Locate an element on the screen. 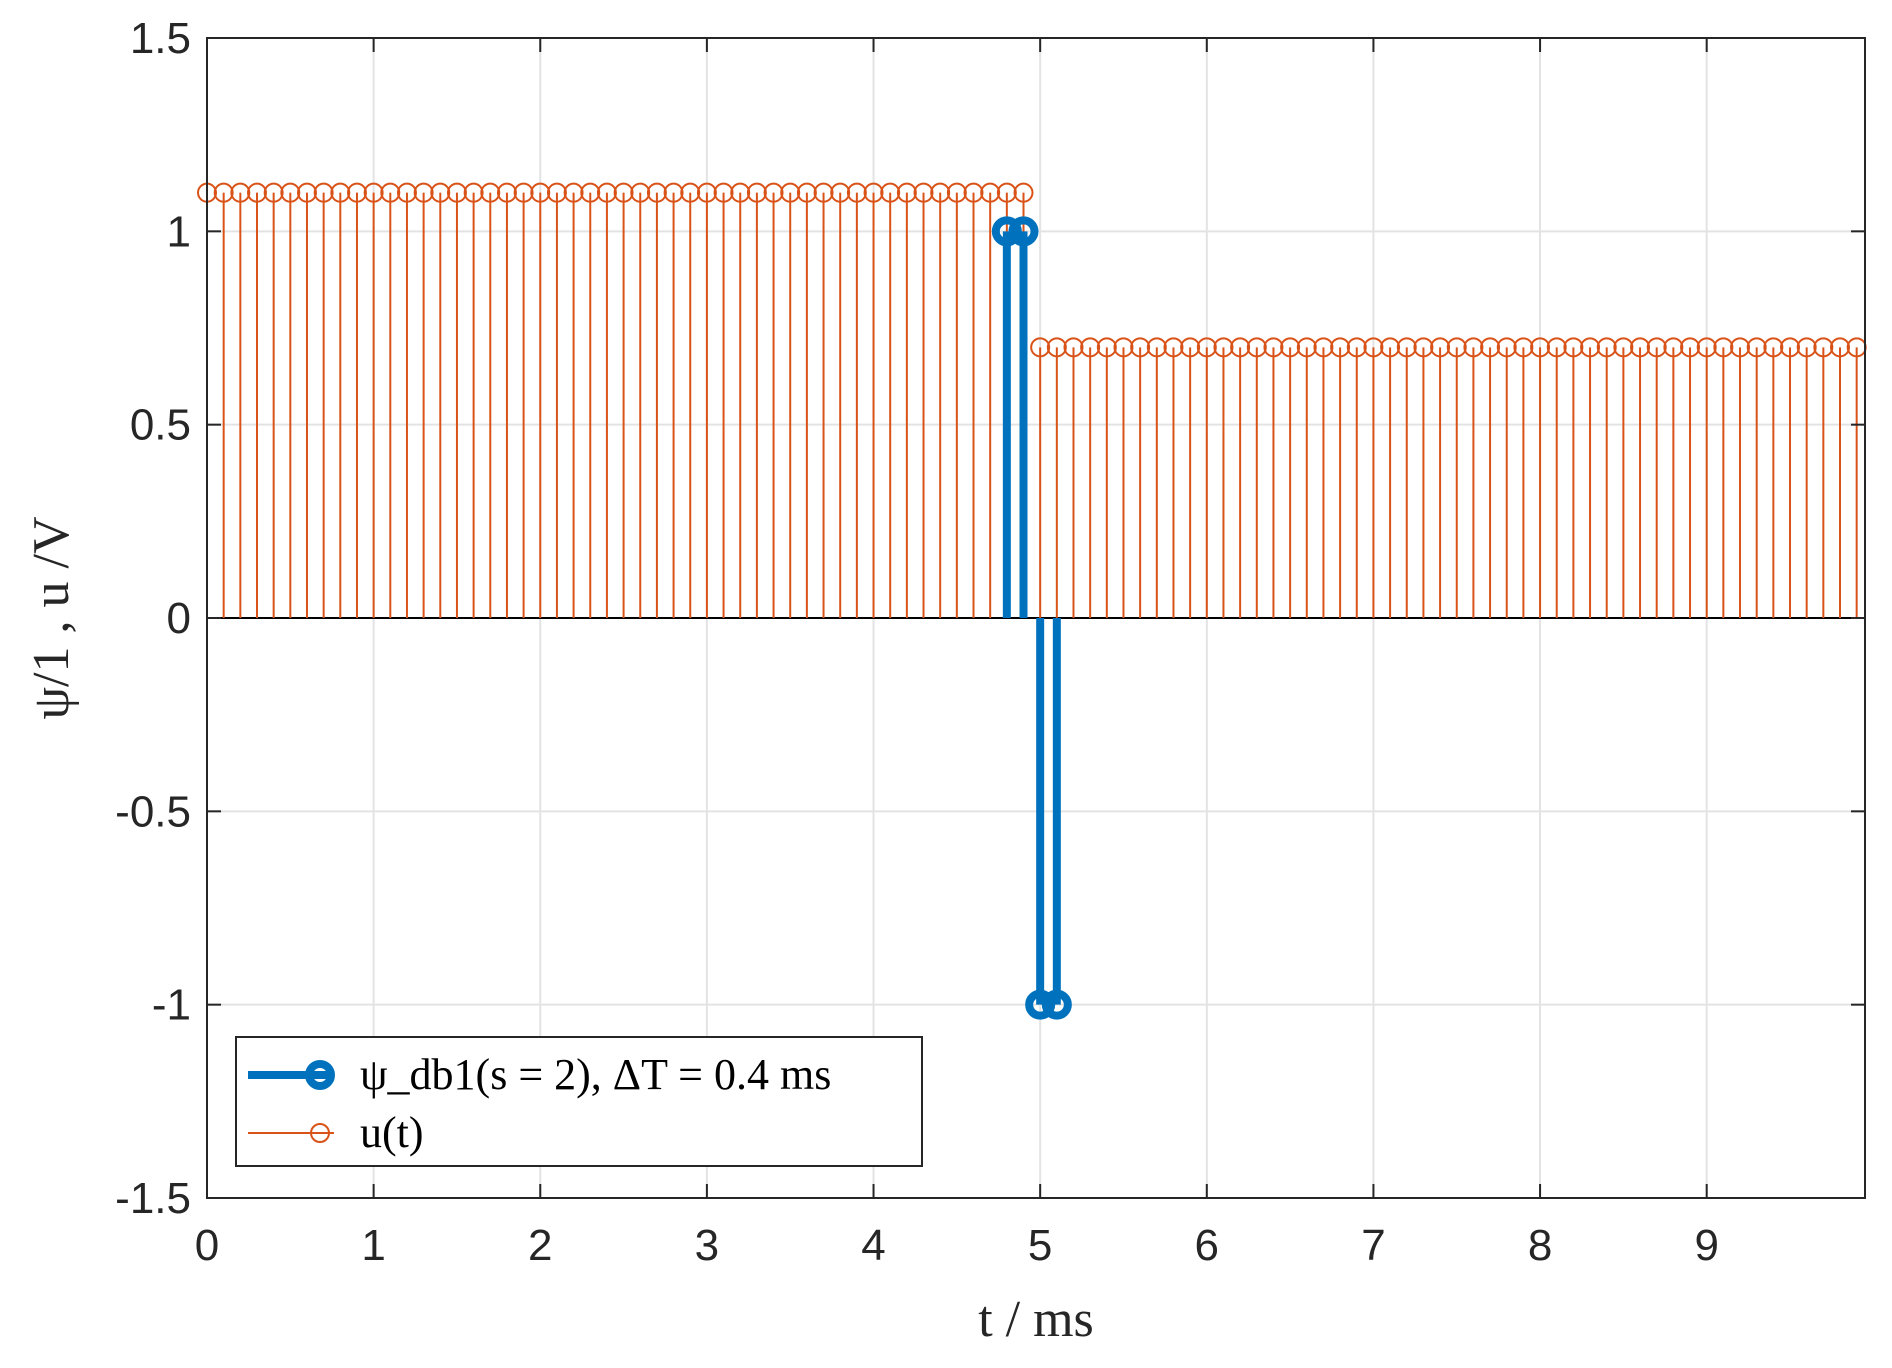 The height and width of the screenshot is (1368, 1892). y-tick-label: -1 is located at coordinates (171, 1005).